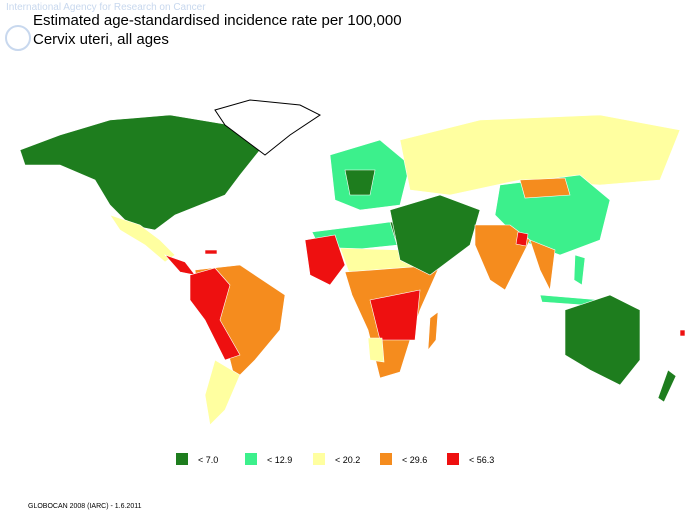 This screenshot has width=689, height=517. I want to click on legend-label: < 12.9, so click(279, 460).